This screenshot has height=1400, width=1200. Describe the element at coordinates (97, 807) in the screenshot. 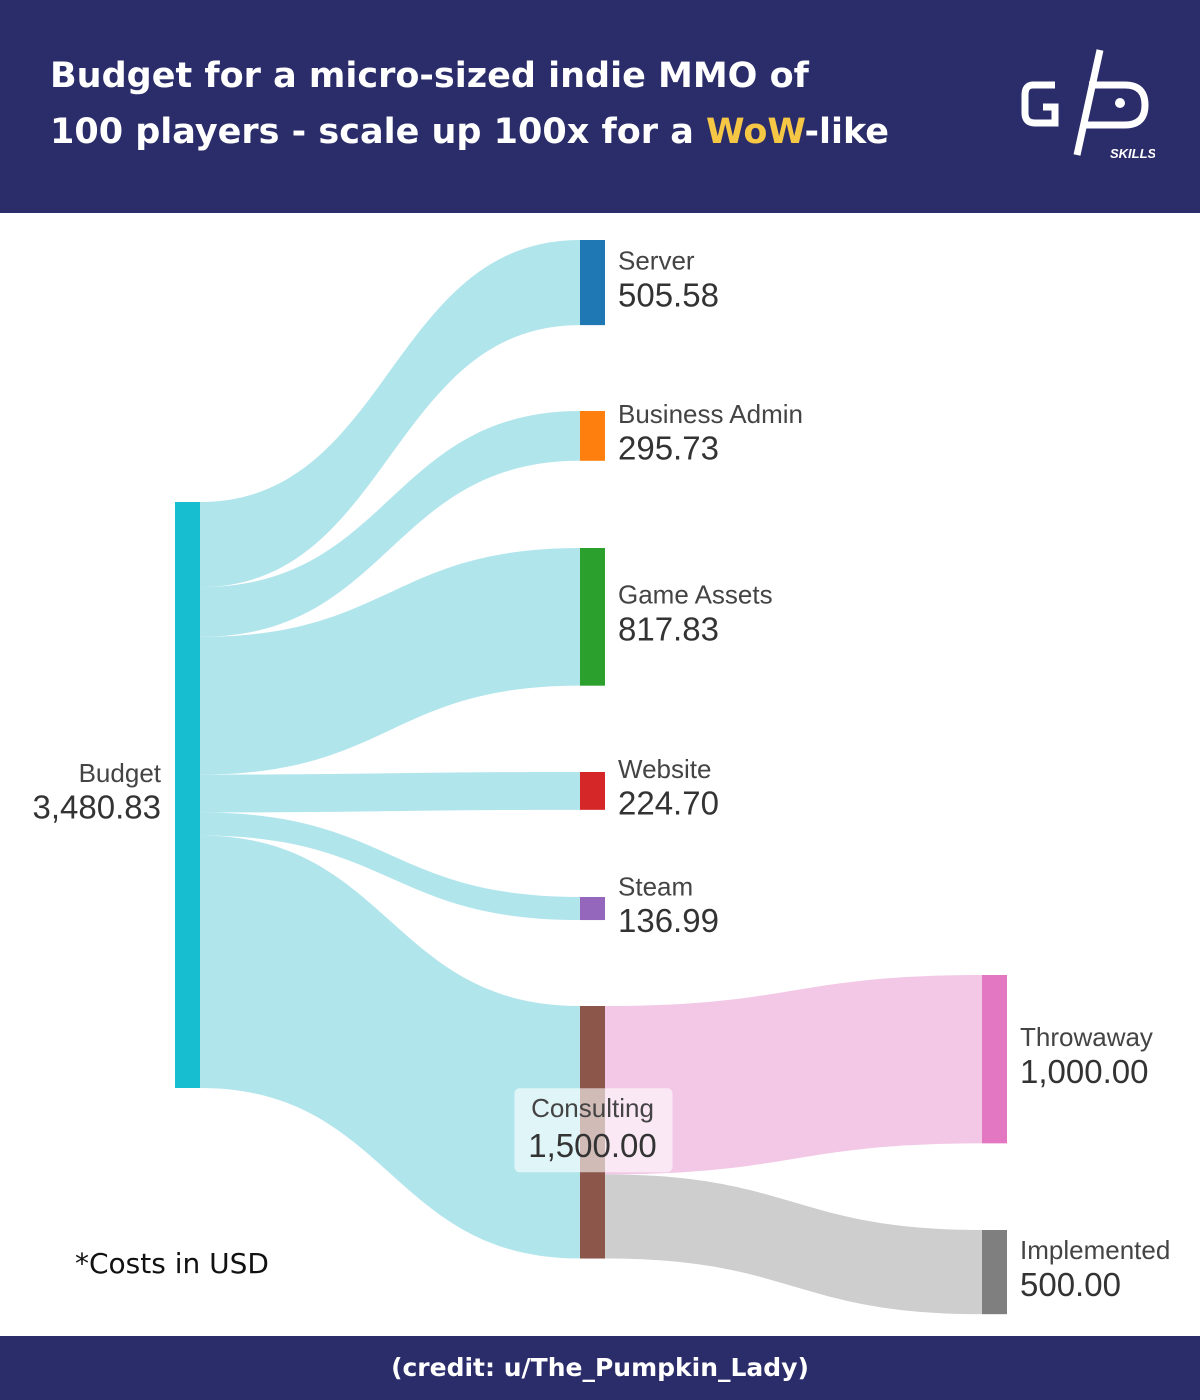

I see `node-value: 3,480.83` at that location.